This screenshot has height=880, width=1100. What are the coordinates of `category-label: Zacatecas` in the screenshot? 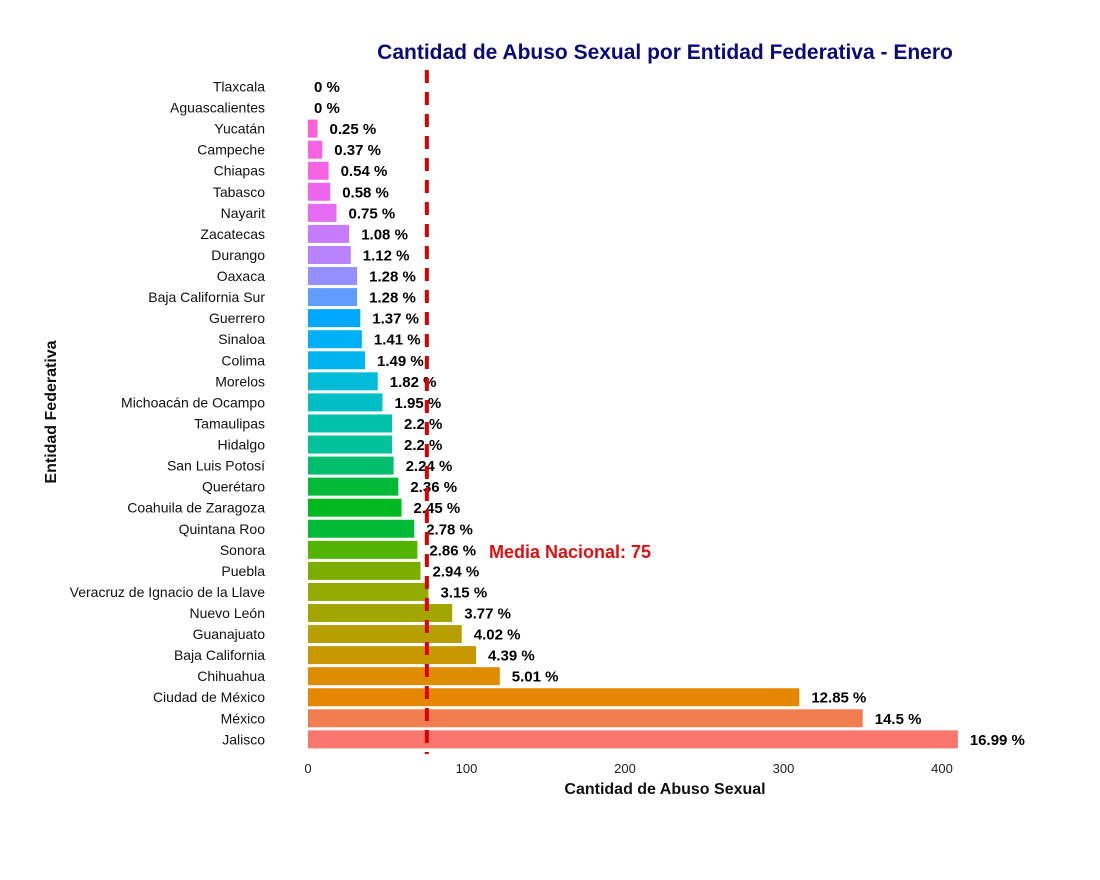 It's located at (232, 234).